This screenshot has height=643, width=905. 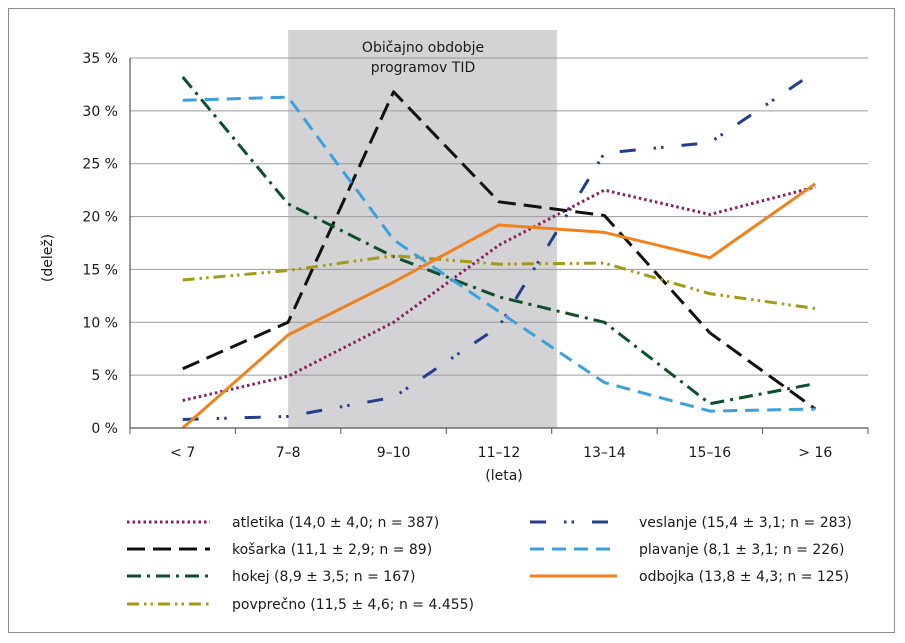 What do you see at coordinates (710, 453) in the screenshot?
I see `x-tick-label: 15–16` at bounding box center [710, 453].